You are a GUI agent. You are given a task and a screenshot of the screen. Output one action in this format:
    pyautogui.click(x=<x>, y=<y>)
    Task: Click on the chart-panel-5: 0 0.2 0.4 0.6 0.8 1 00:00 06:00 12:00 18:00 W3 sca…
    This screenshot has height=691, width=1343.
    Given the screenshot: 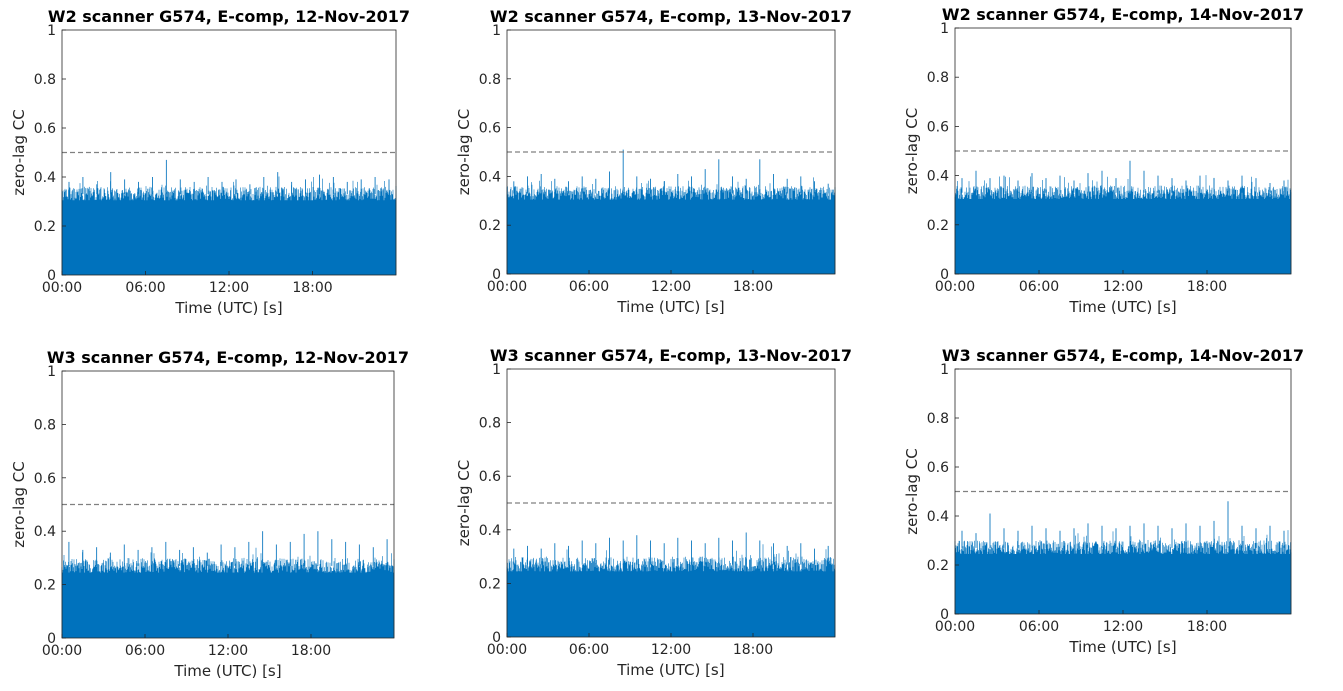 What is the action you would take?
    pyautogui.click(x=653, y=512)
    